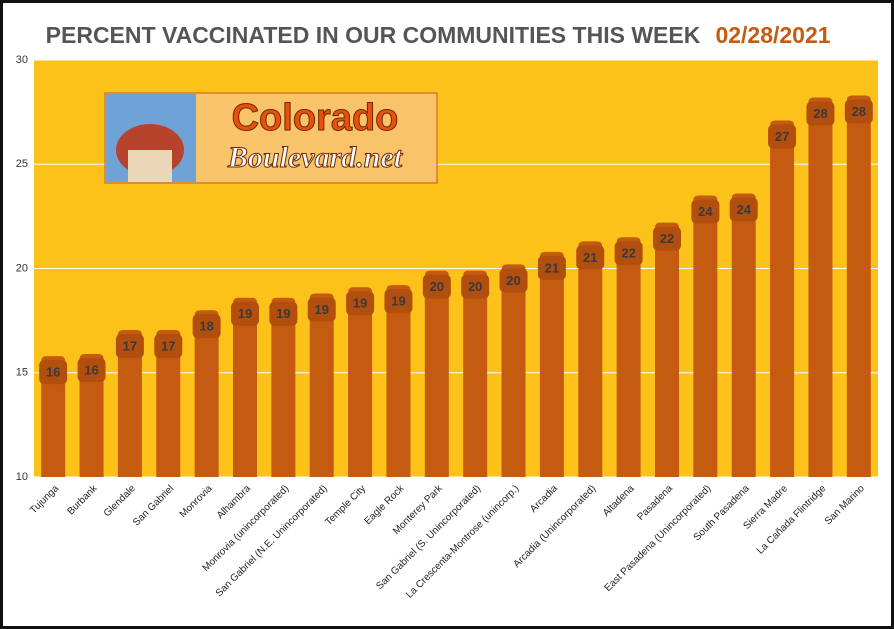 The image size is (894, 629). I want to click on value-label: 27, so click(782, 136).